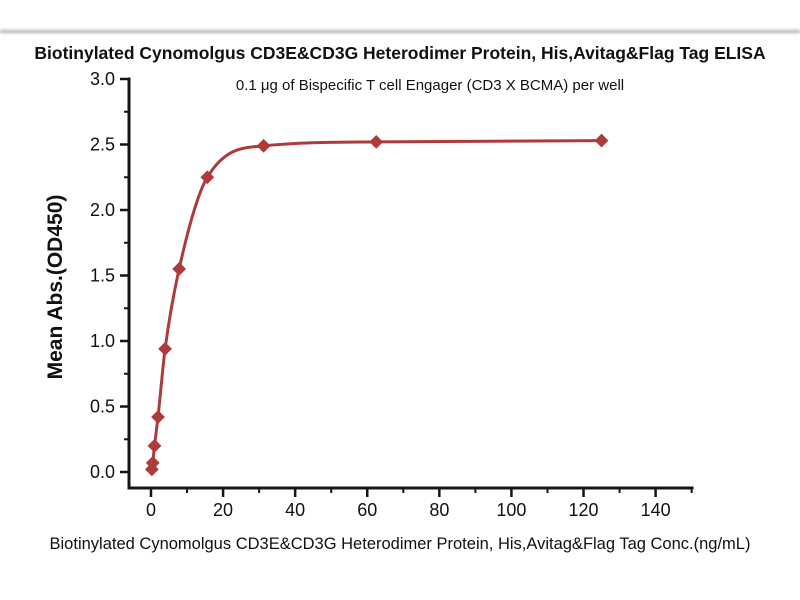 The height and width of the screenshot is (600, 800). I want to click on x-tick-label: 20, so click(223, 510).